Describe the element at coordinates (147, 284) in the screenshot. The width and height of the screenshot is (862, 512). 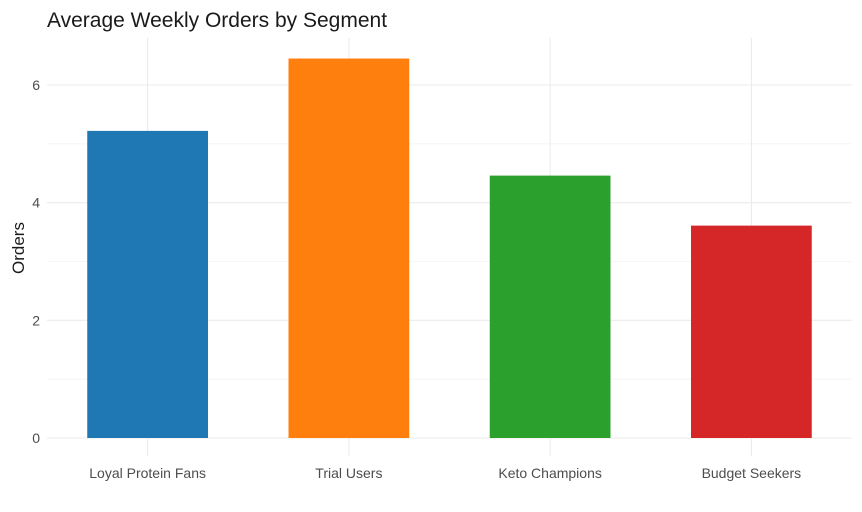
I see `bar-loyal-protein-fans` at that location.